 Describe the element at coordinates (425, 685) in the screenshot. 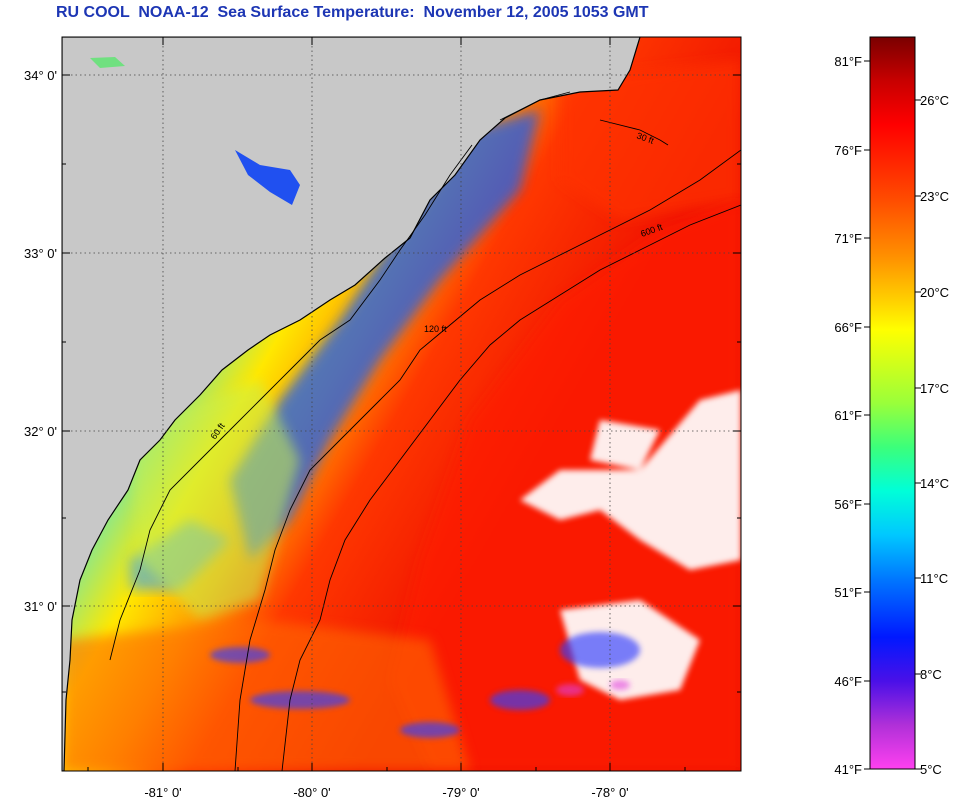

I see `cold-spots` at that location.